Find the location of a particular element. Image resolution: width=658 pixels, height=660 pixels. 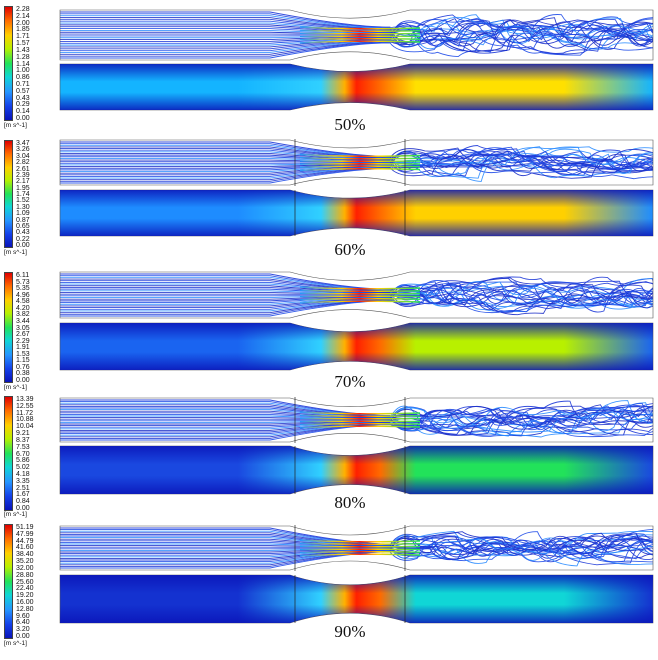

tick-label: 25.60 is located at coordinates (25, 582).